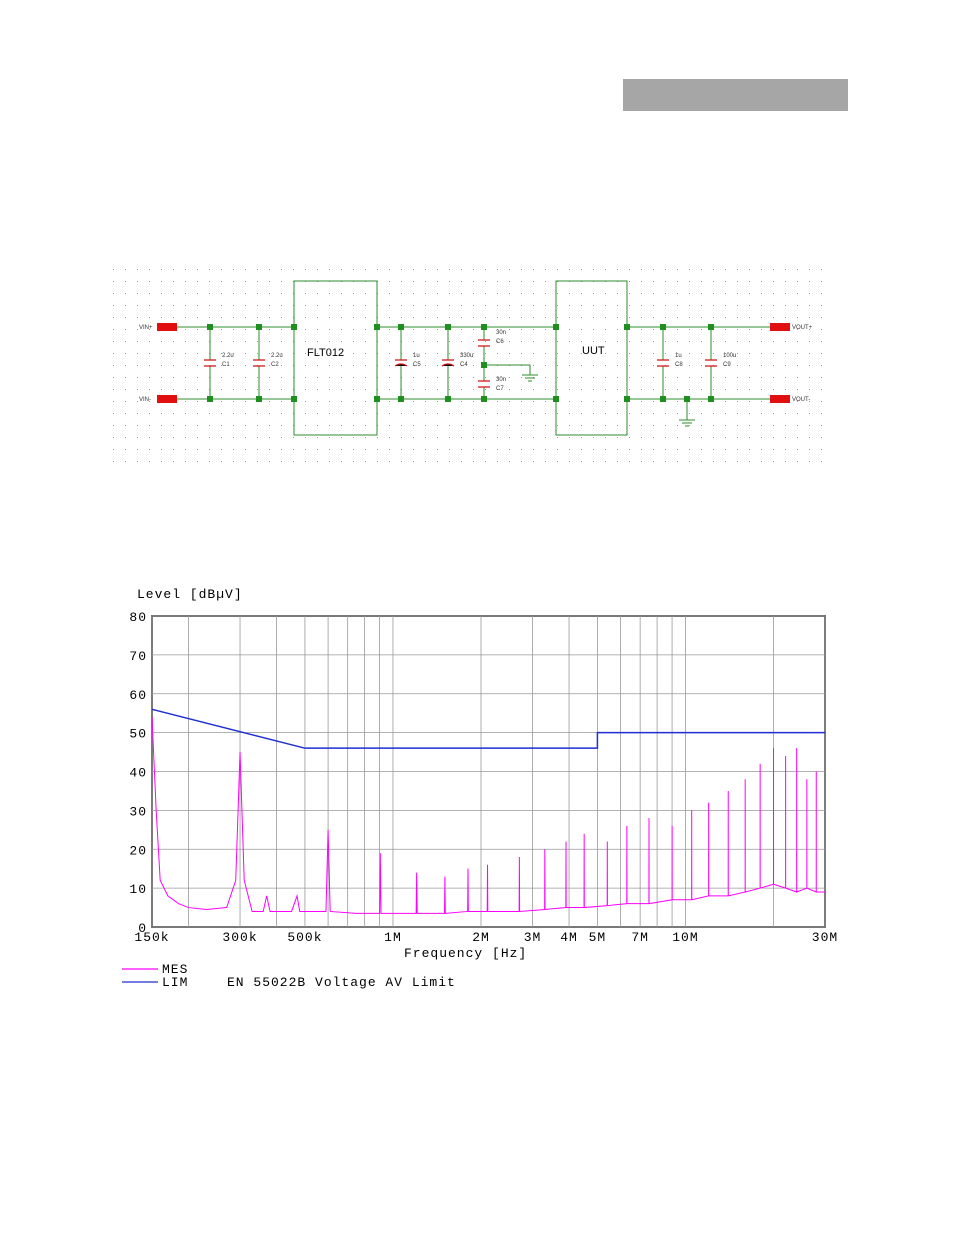  What do you see at coordinates (393, 937) in the screenshot?
I see `x-tick-label: 1M` at bounding box center [393, 937].